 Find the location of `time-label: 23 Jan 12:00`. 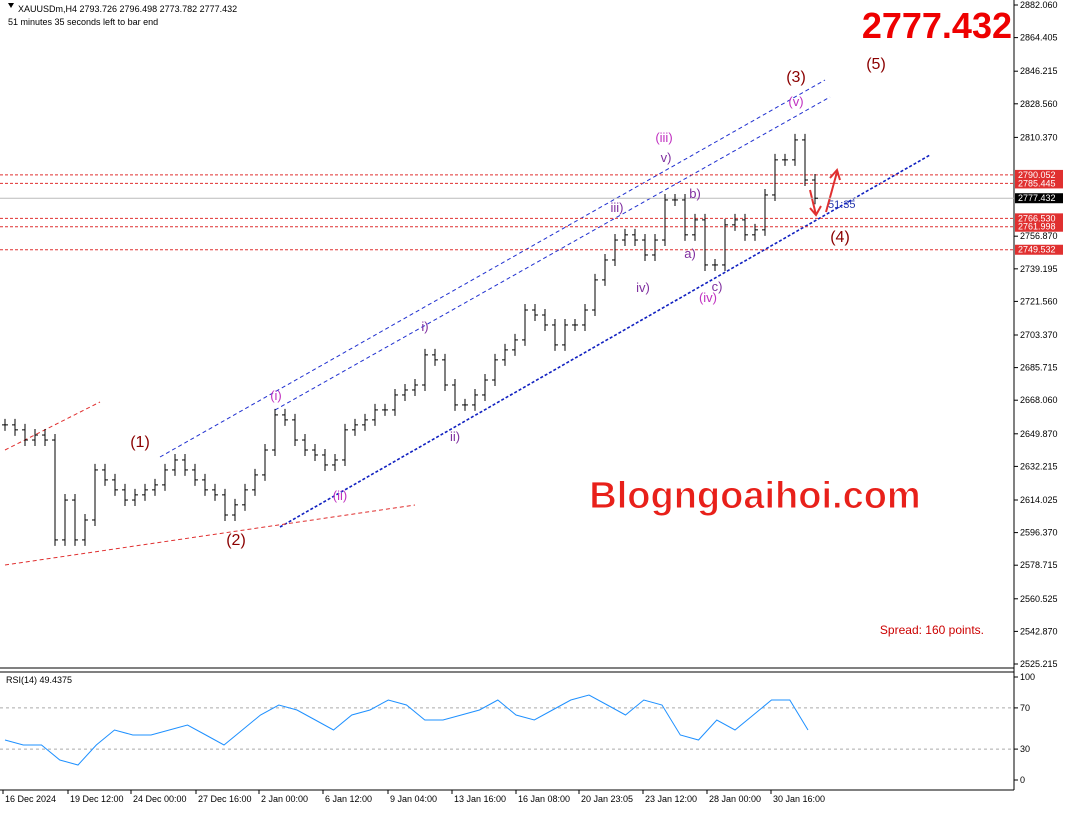

time-label: 23 Jan 12:00 is located at coordinates (671, 799).